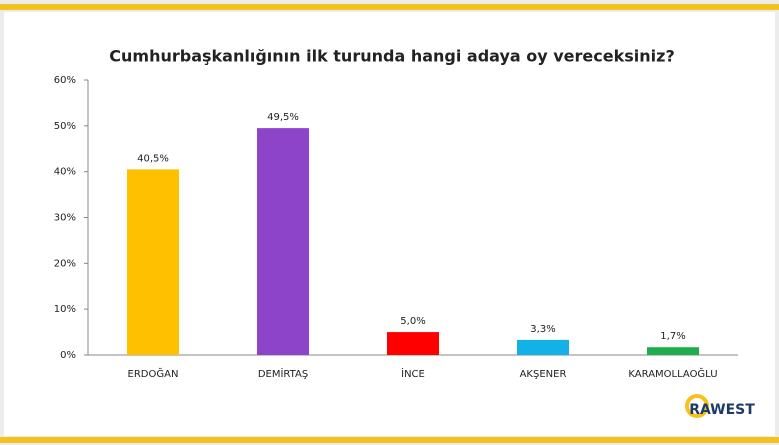  I want to click on y-tick-label: 20%, so click(65, 263).